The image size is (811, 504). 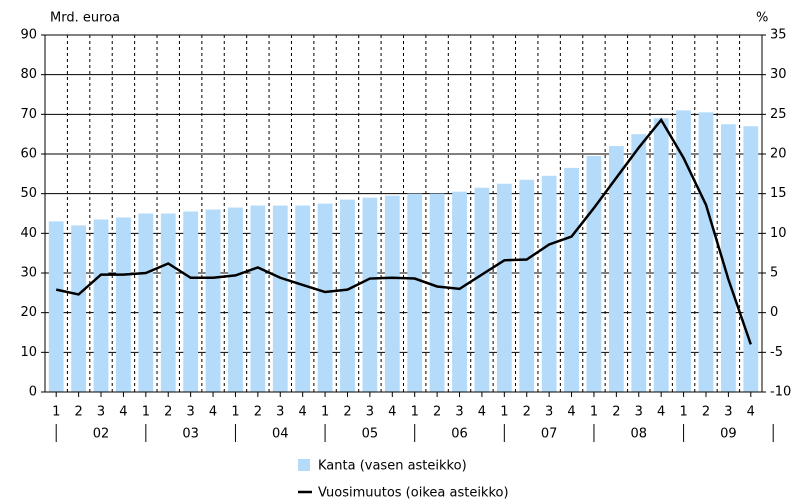 What do you see at coordinates (780, 392) in the screenshot?
I see `y2-tick-label: -10` at bounding box center [780, 392].